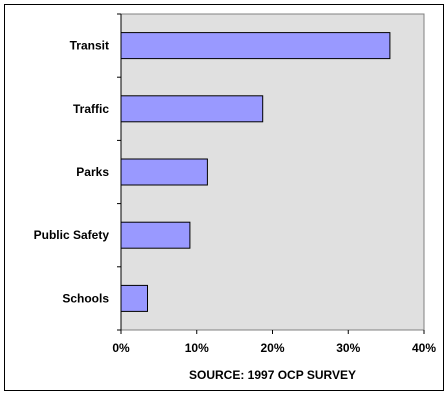 This screenshot has height=398, width=448. Describe the element at coordinates (72, 235) in the screenshot. I see `category-label: Public Safety` at that location.